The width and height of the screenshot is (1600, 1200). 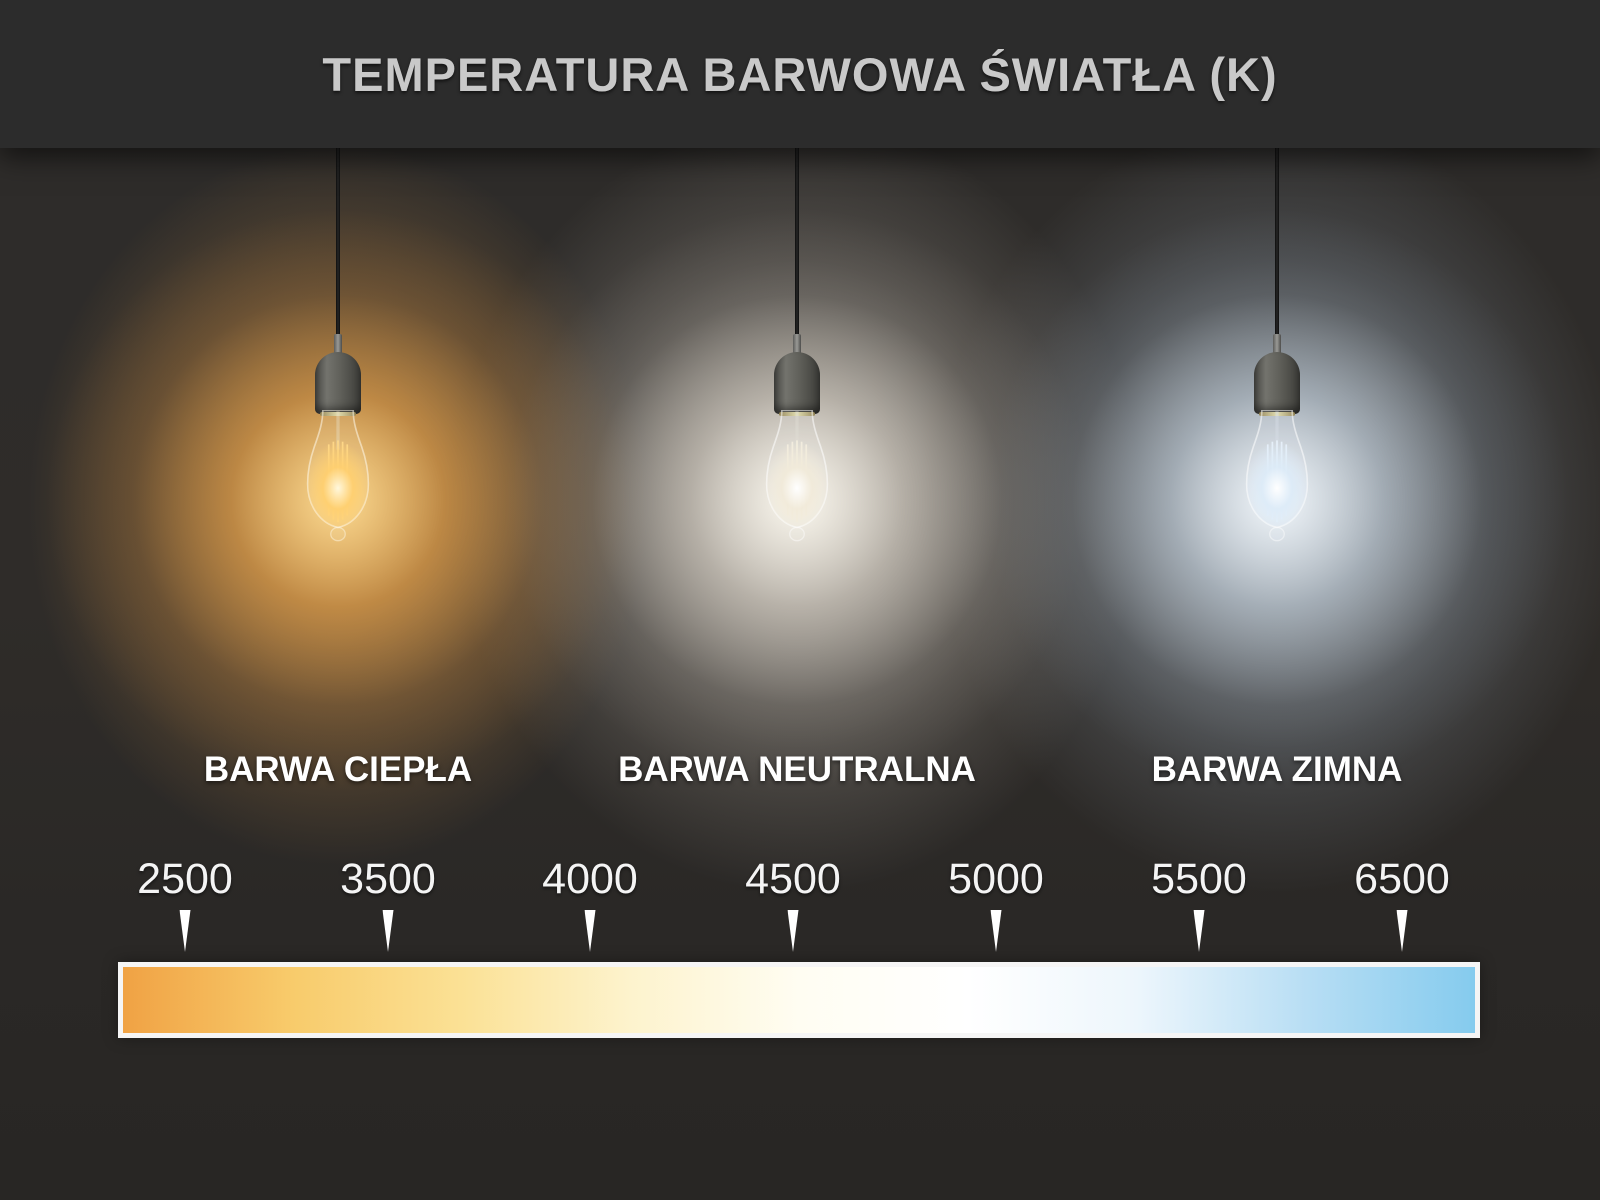 I want to click on tick-value: 4500, so click(x=793, y=879).